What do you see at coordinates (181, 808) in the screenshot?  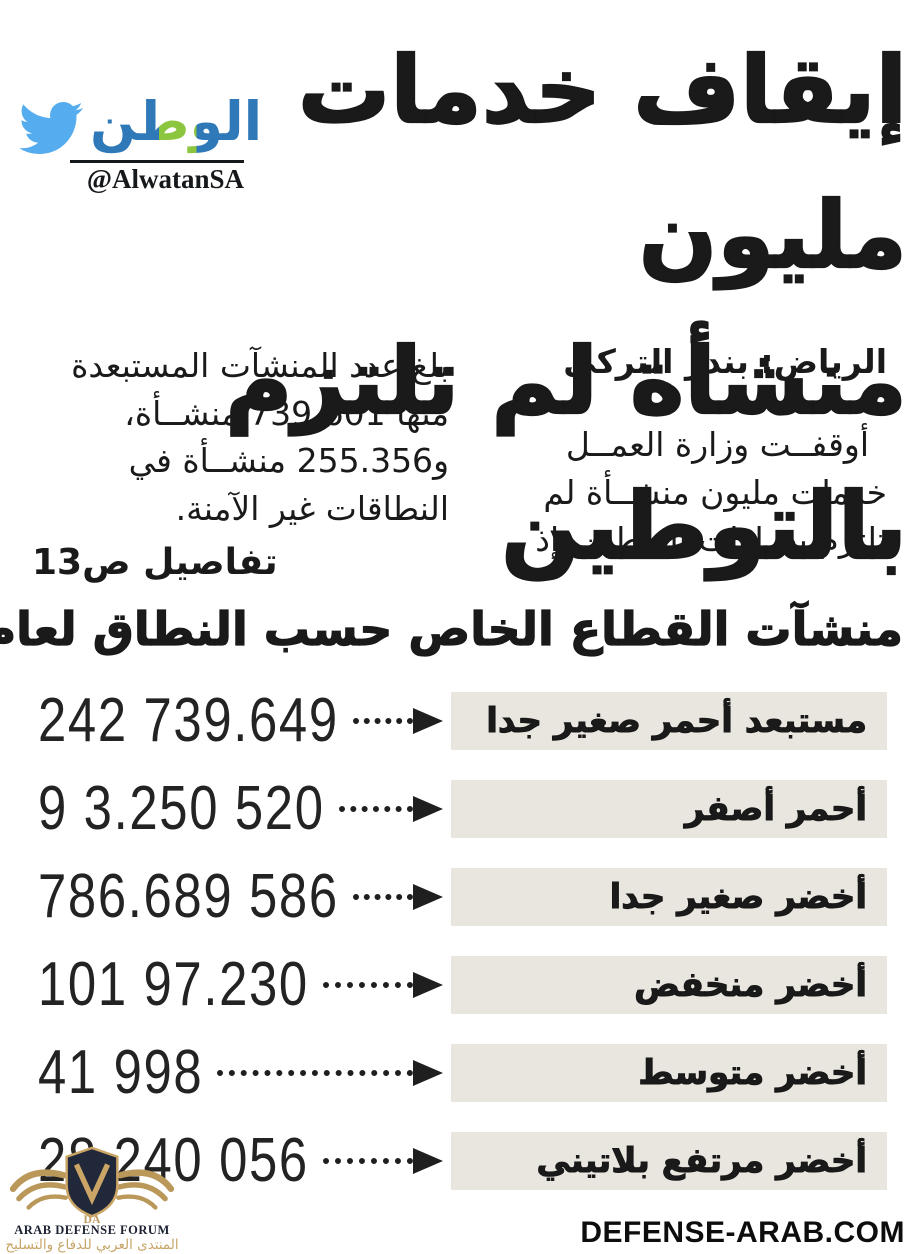 I see `row-value: 9 3.250 520` at bounding box center [181, 808].